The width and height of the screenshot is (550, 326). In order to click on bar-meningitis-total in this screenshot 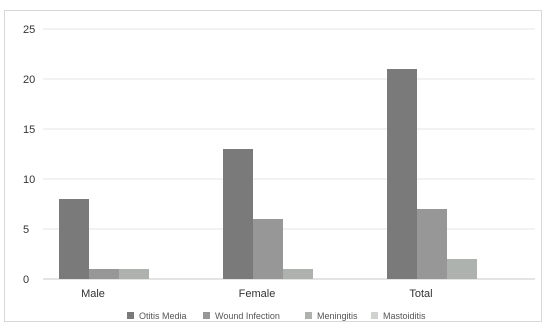, I will do `click(462, 269)`.